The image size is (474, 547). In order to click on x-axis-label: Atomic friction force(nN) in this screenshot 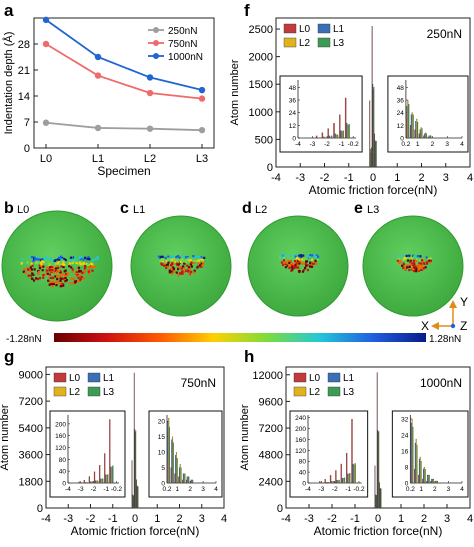, I will do `click(373, 190)`.